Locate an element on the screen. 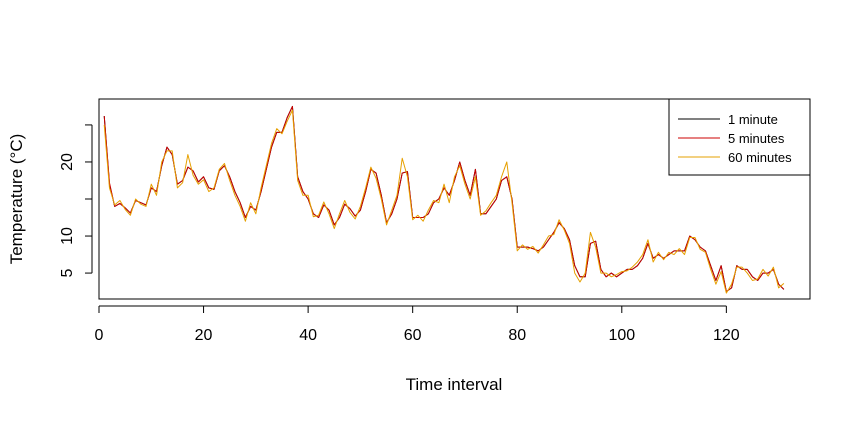 This screenshot has width=861, height=423. y-tick-label-1: 10 is located at coordinates (67, 236).